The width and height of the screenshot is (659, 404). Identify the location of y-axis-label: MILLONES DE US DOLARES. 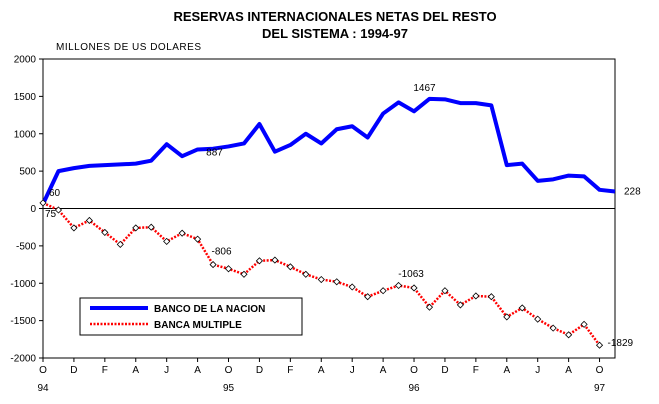
(128, 47).